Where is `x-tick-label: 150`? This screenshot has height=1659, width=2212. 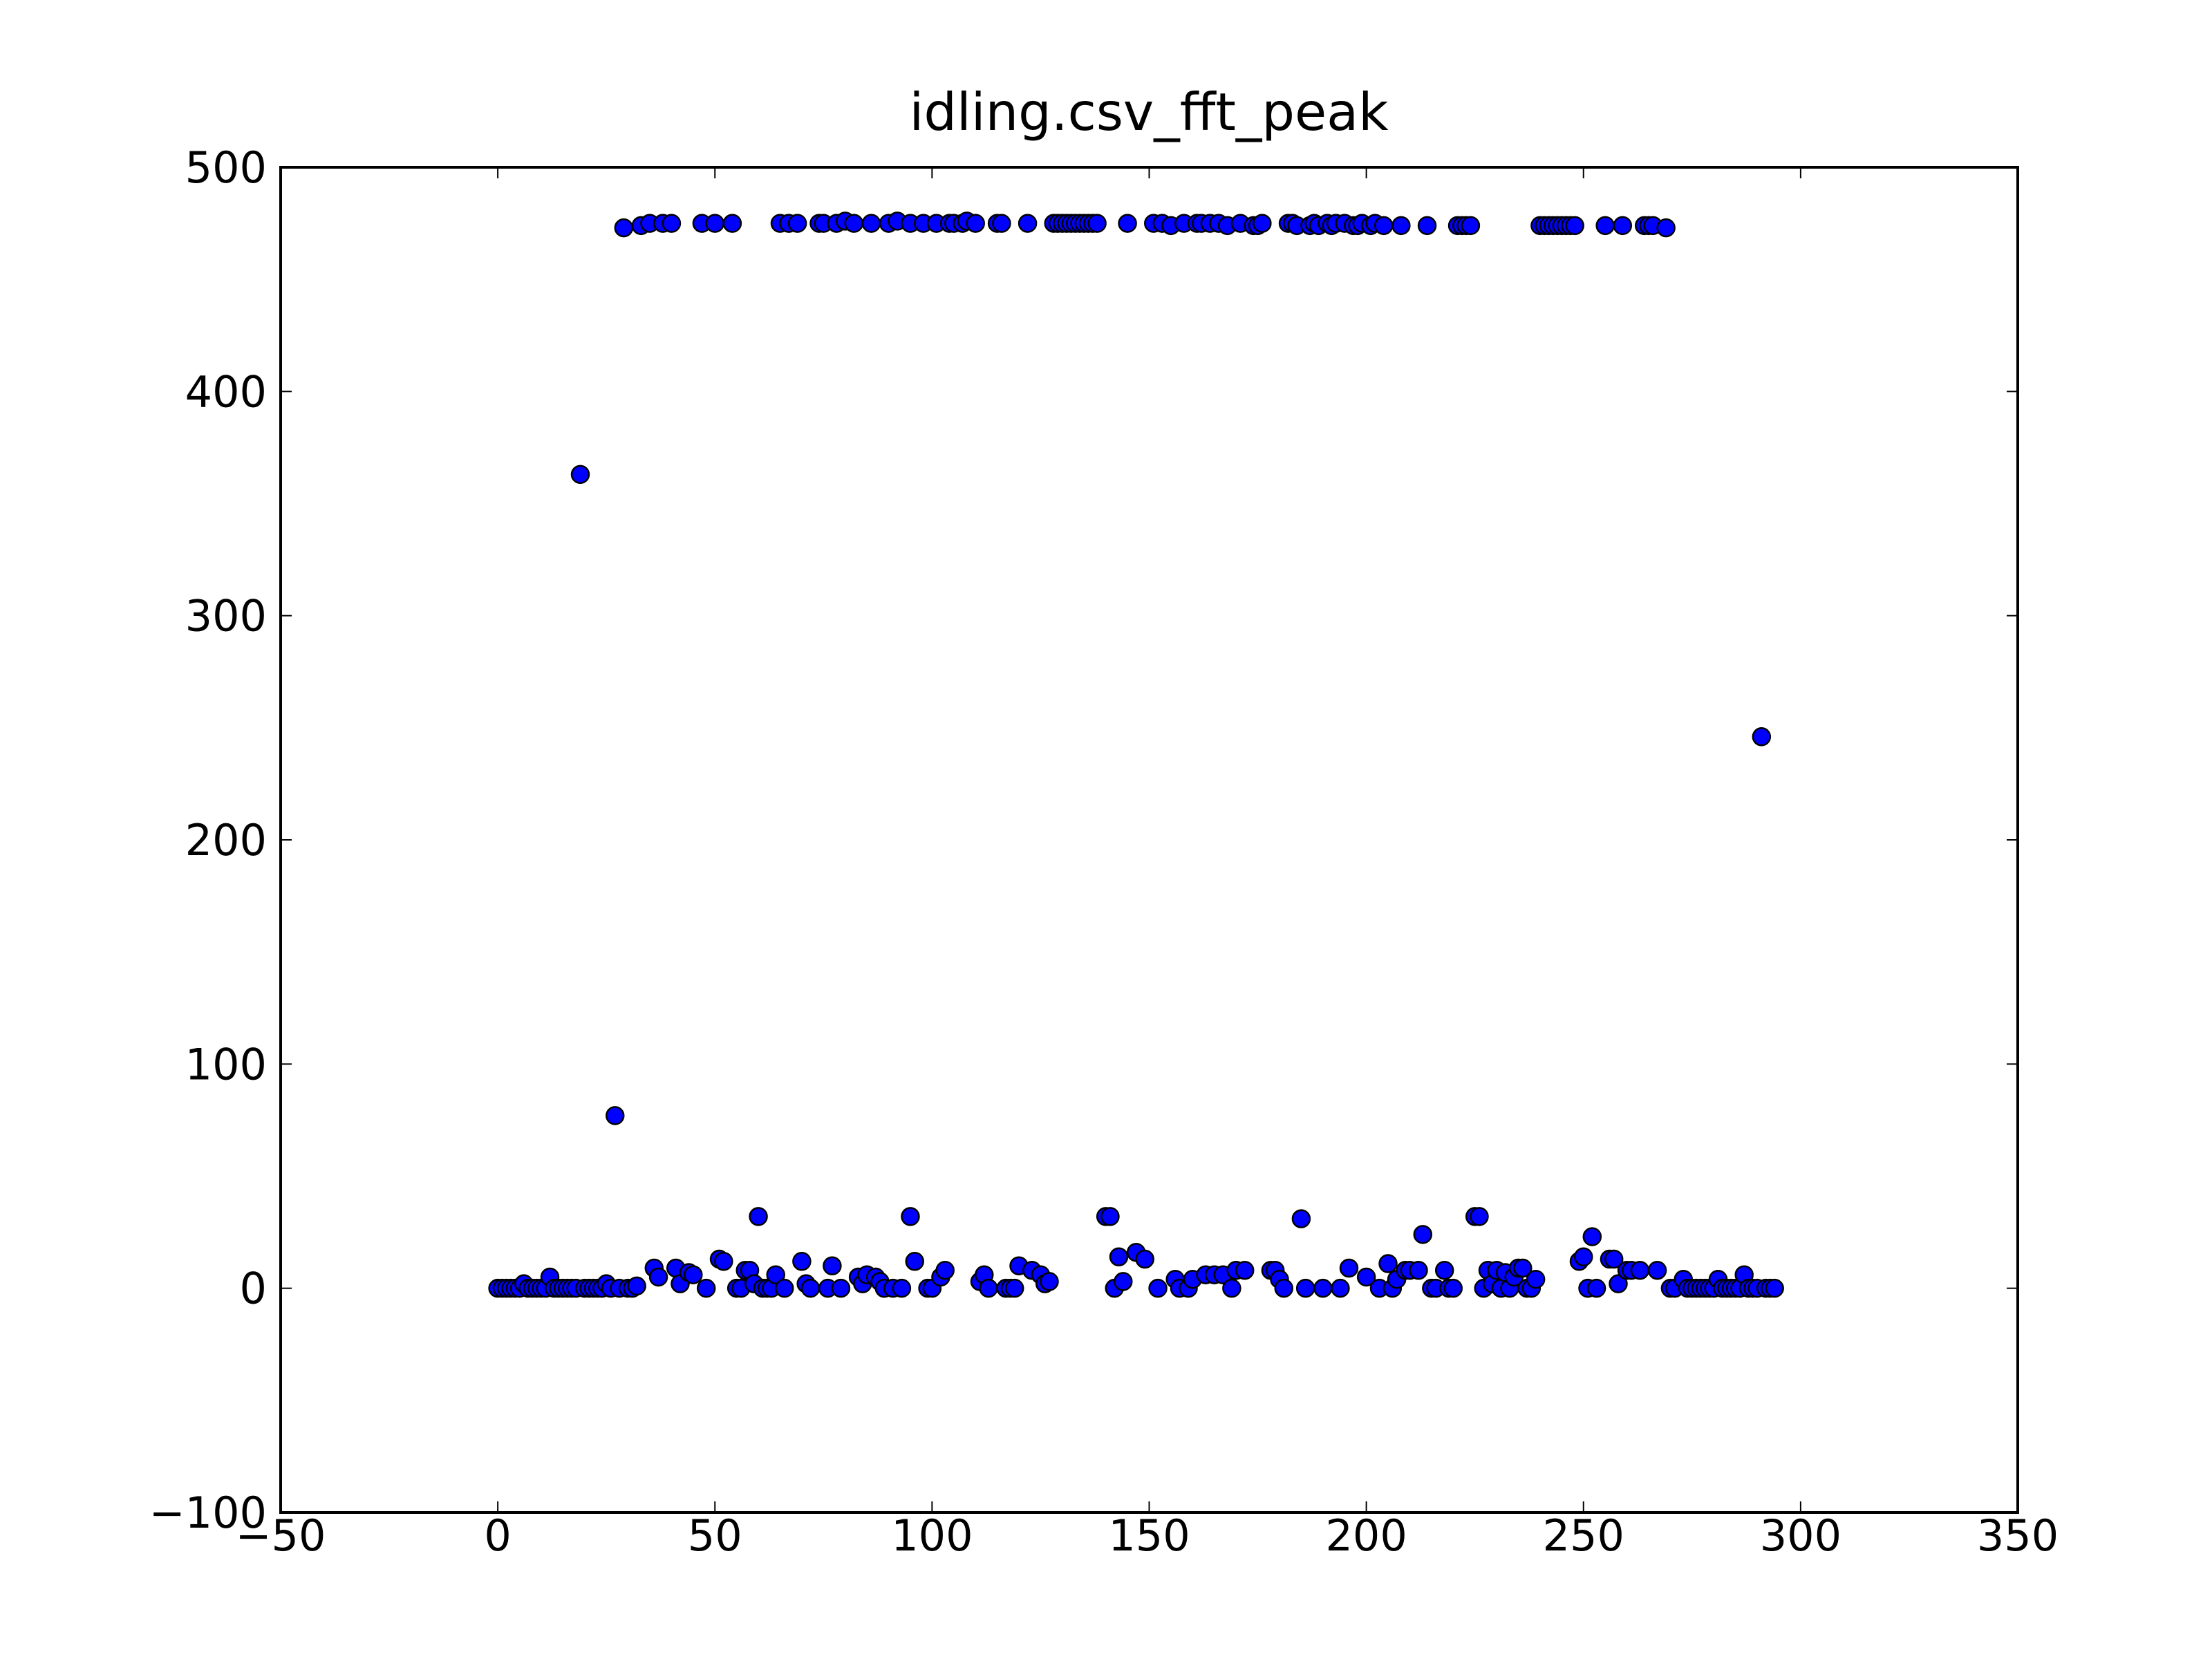 x-tick-label: 150 is located at coordinates (1149, 1535).